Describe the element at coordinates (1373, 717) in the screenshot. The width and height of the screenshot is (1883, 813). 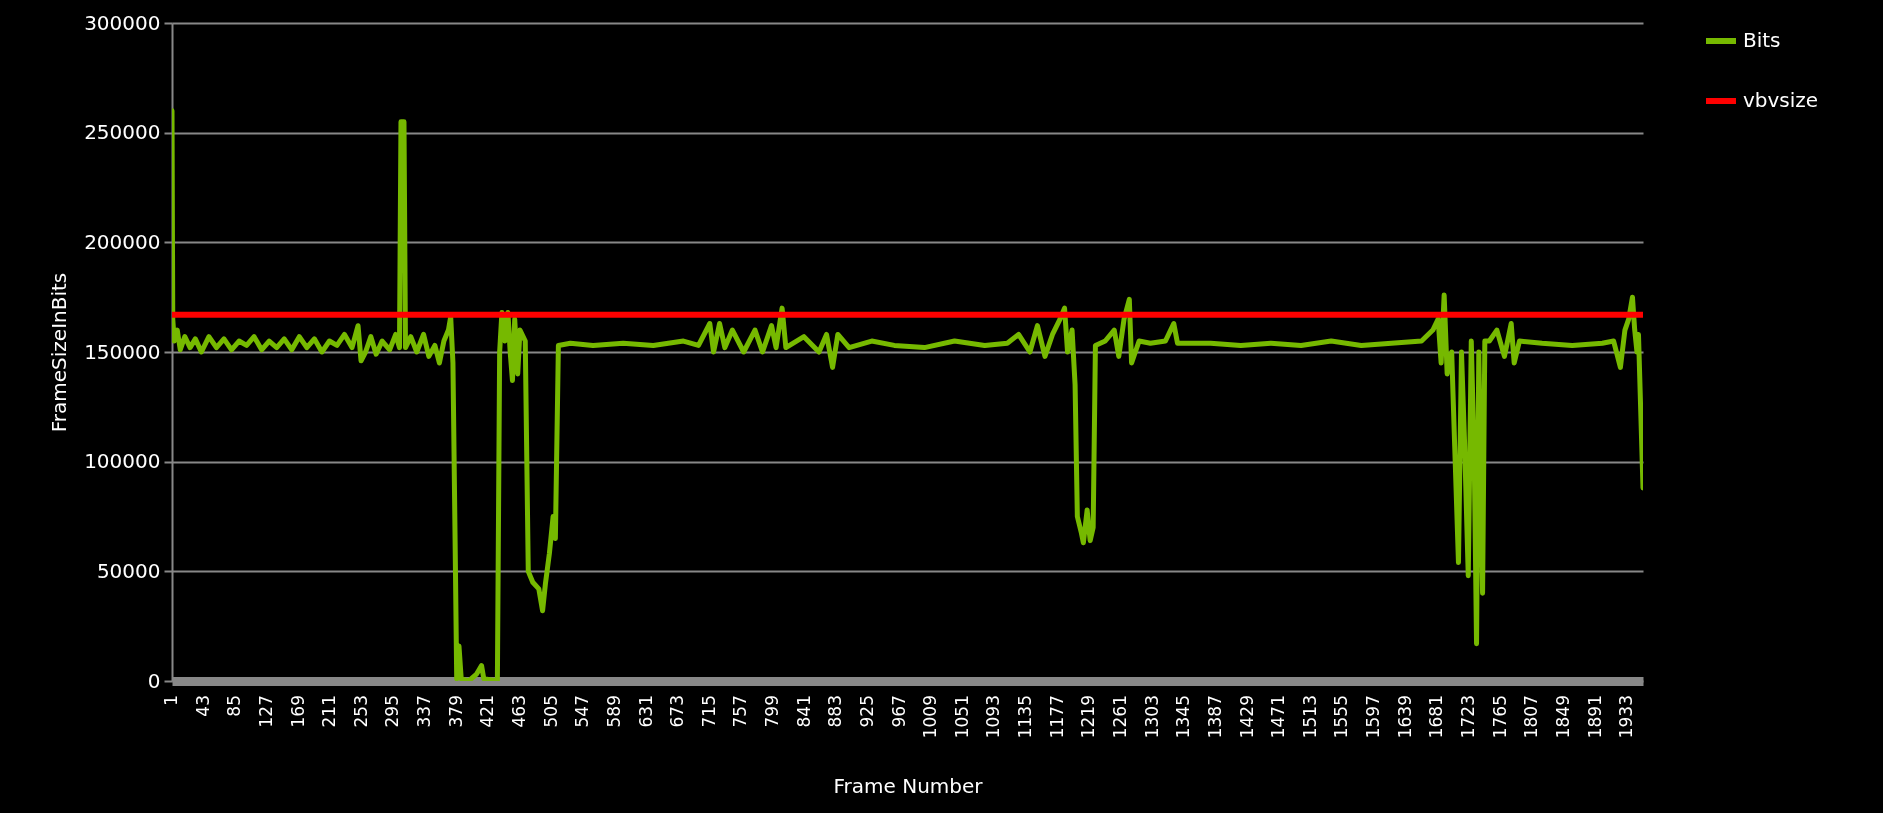
I see `x-tick-label: 1597` at that location.